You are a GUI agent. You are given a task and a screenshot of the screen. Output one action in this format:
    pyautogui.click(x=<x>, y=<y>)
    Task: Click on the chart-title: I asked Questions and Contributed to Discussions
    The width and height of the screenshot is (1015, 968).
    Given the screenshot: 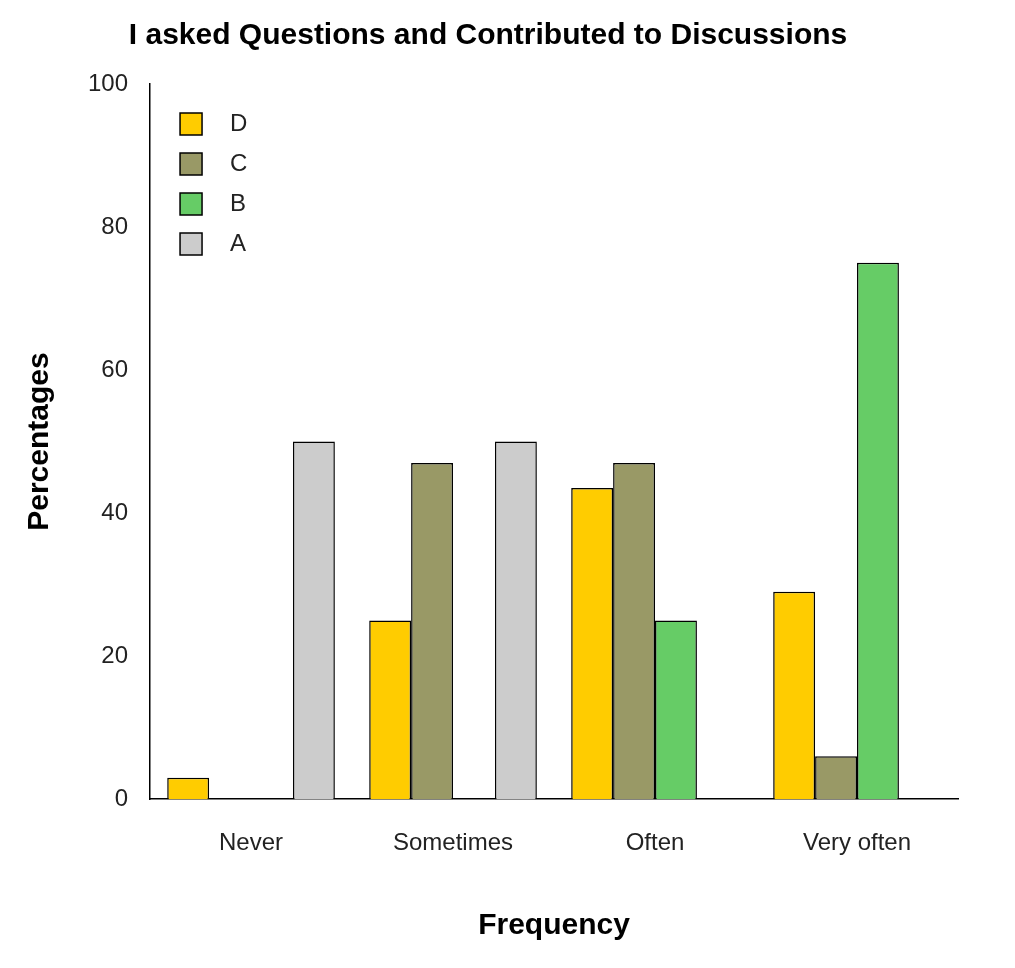 What is the action you would take?
    pyautogui.click(x=488, y=34)
    